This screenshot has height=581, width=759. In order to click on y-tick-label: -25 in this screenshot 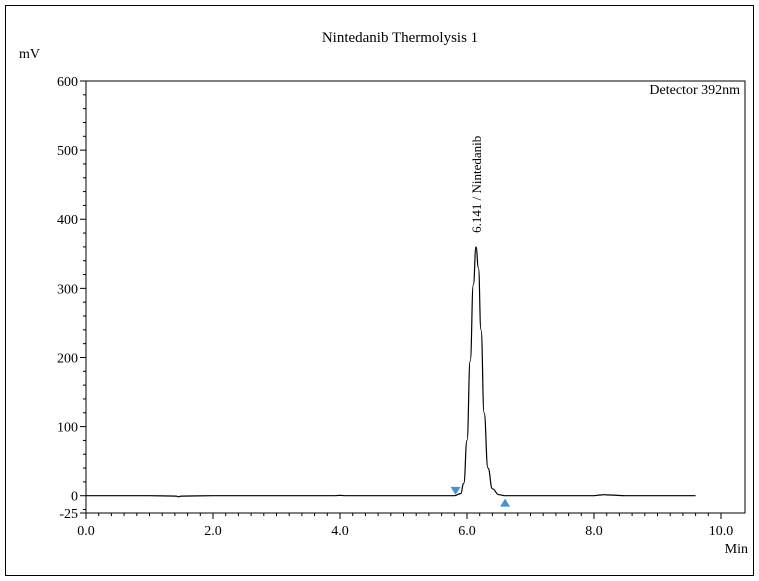, I will do `click(68, 514)`.